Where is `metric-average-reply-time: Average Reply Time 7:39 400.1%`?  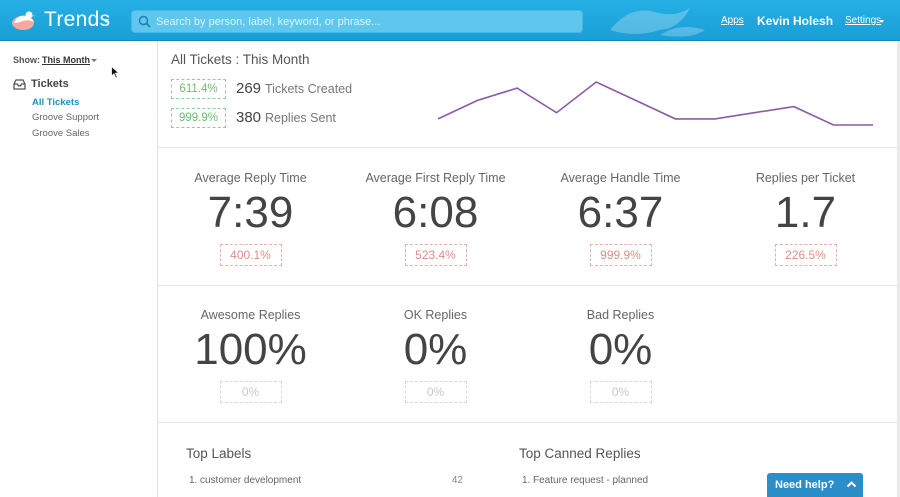 metric-average-reply-time: Average Reply Time 7:39 400.1% is located at coordinates (250, 218).